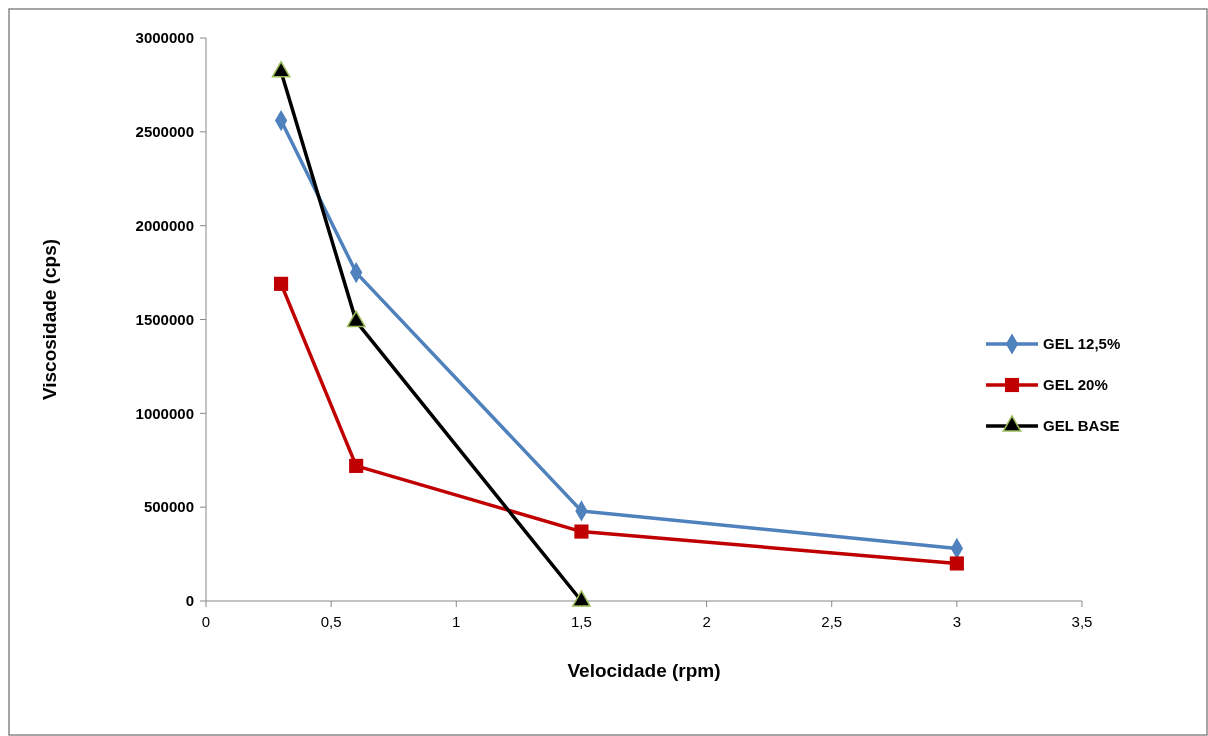  What do you see at coordinates (164, 413) in the screenshot?
I see `y-tick-label: 1000000` at bounding box center [164, 413].